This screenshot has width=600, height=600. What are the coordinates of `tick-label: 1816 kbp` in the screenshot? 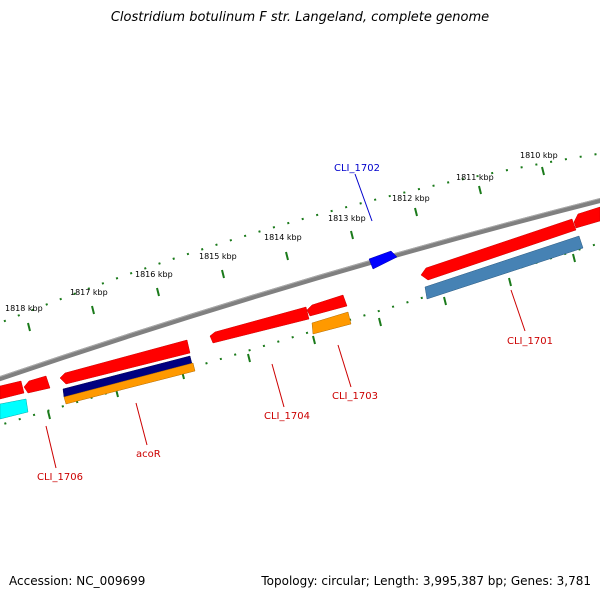 It's located at (154, 274).